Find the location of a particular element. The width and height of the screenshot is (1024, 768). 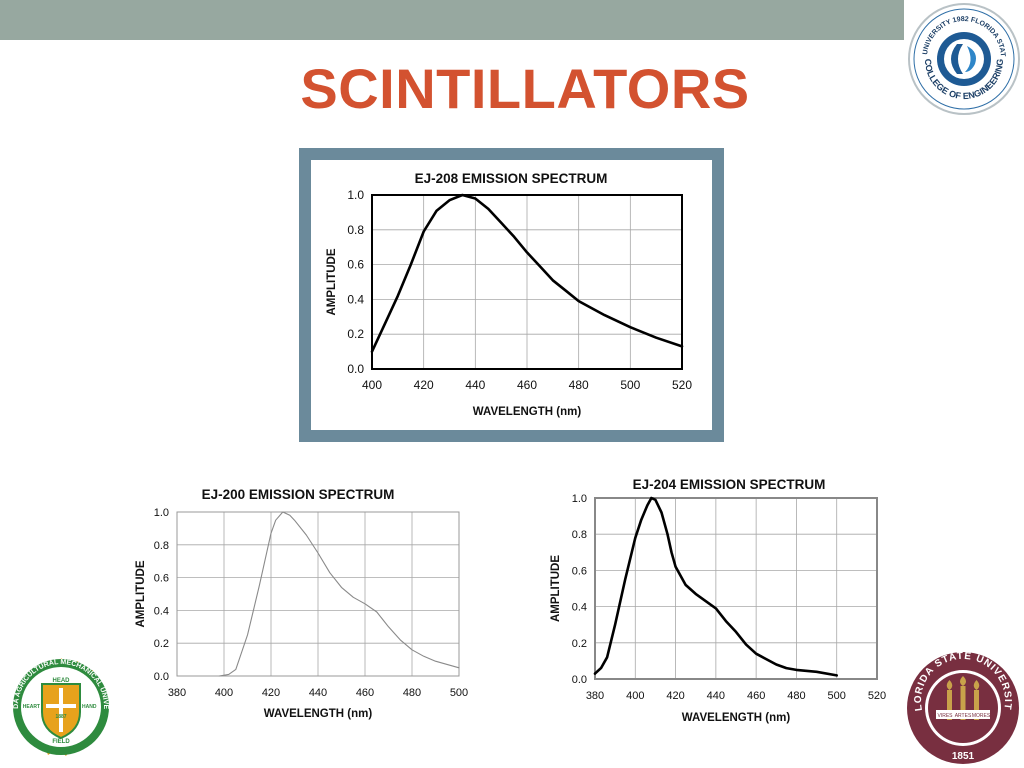

famu-field-text: FIELD is located at coordinates (61, 742).